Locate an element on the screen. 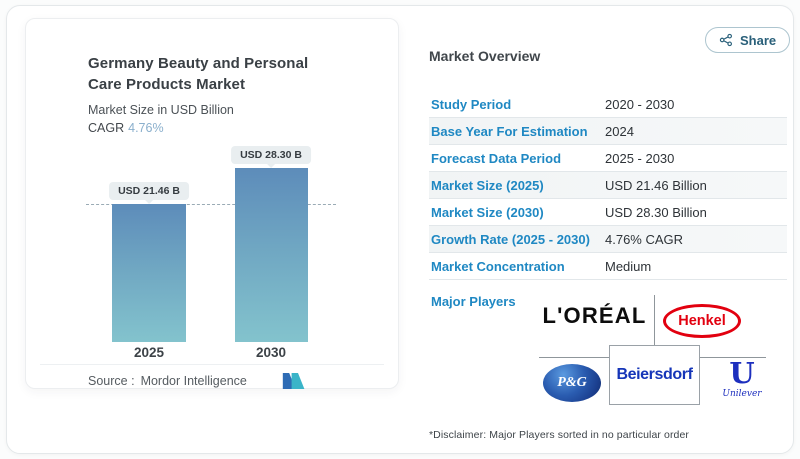 Image resolution: width=800 pixels, height=459 pixels. henkel-logo: Henkel is located at coordinates (702, 321).